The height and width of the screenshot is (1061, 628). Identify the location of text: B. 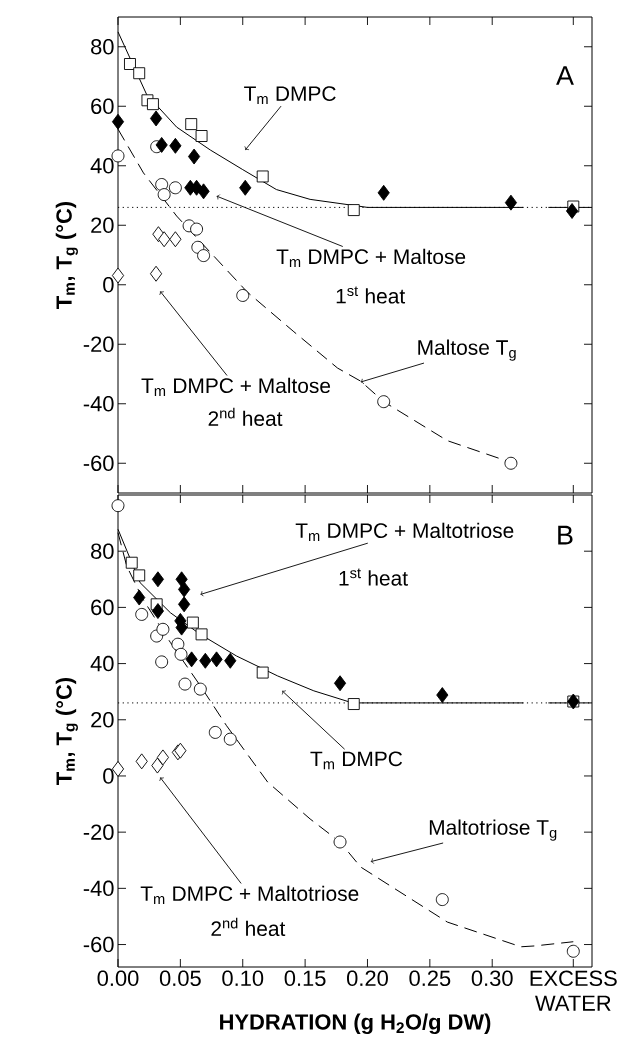
(565, 535).